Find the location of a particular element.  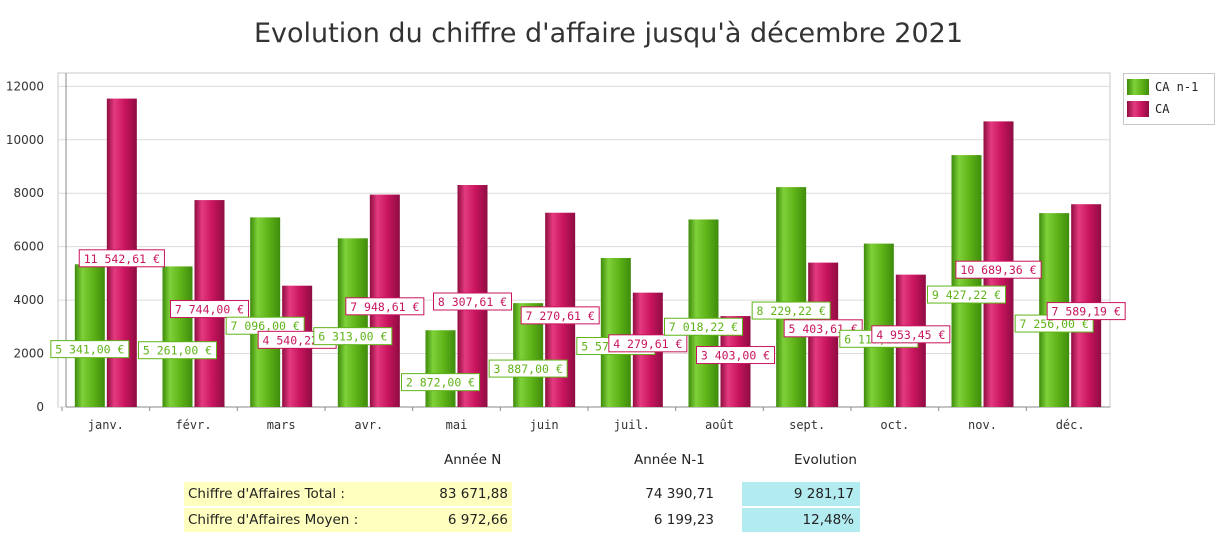

x-tick-label-7: août is located at coordinates (719, 425).